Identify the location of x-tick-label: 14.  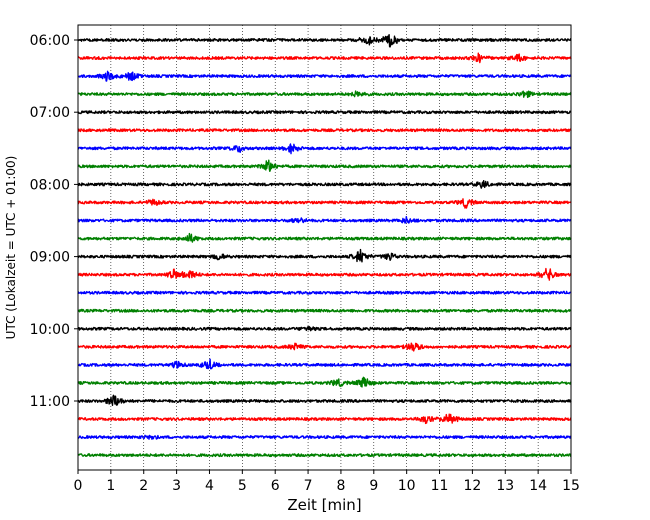
(538, 486).